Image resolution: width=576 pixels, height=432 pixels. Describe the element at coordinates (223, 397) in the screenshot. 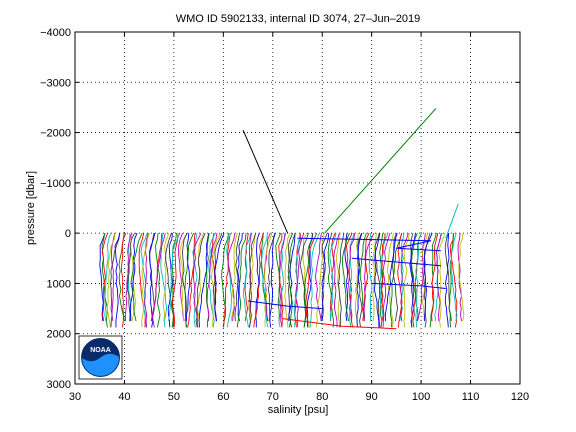

I see `x-tick-label: 60` at that location.